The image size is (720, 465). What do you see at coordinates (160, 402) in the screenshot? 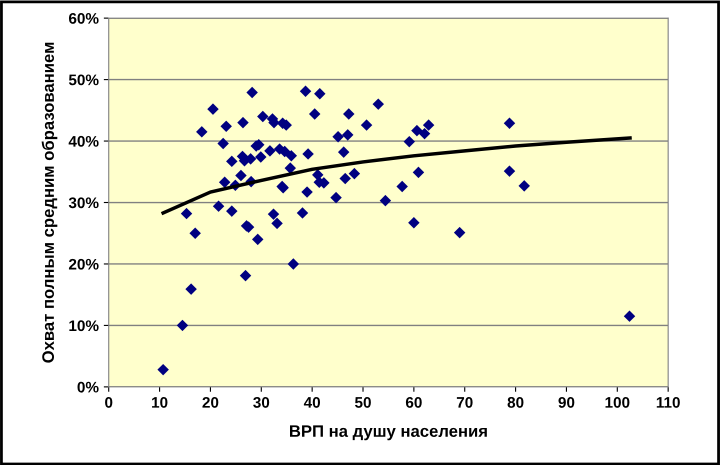
I see `x-tick-label: 10` at bounding box center [160, 402].